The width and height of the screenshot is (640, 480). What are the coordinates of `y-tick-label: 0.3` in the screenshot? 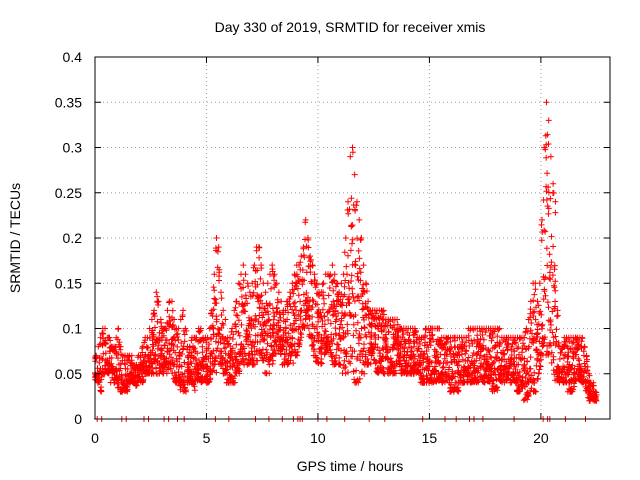 It's located at (73, 148).